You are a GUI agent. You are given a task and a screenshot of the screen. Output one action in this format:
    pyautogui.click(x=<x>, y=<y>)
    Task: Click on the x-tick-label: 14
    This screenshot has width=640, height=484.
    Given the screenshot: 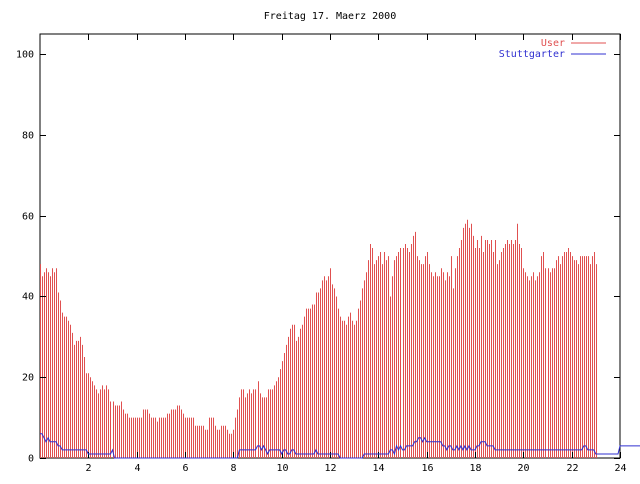 What is the action you would take?
    pyautogui.click(x=378, y=468)
    